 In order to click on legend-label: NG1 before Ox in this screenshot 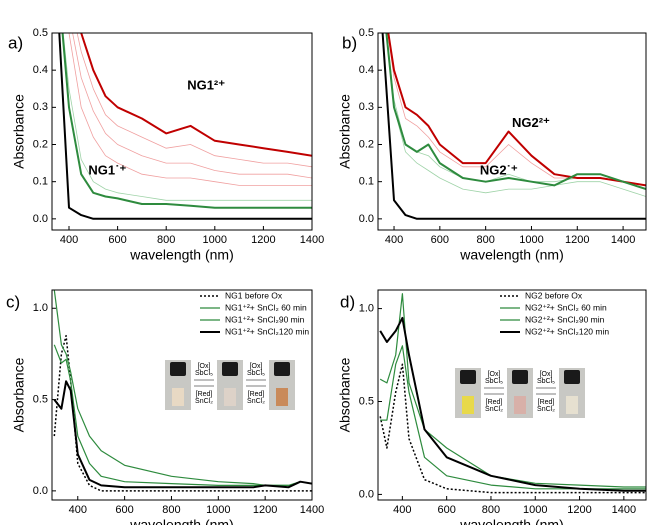, I will do `click(254, 295)`.